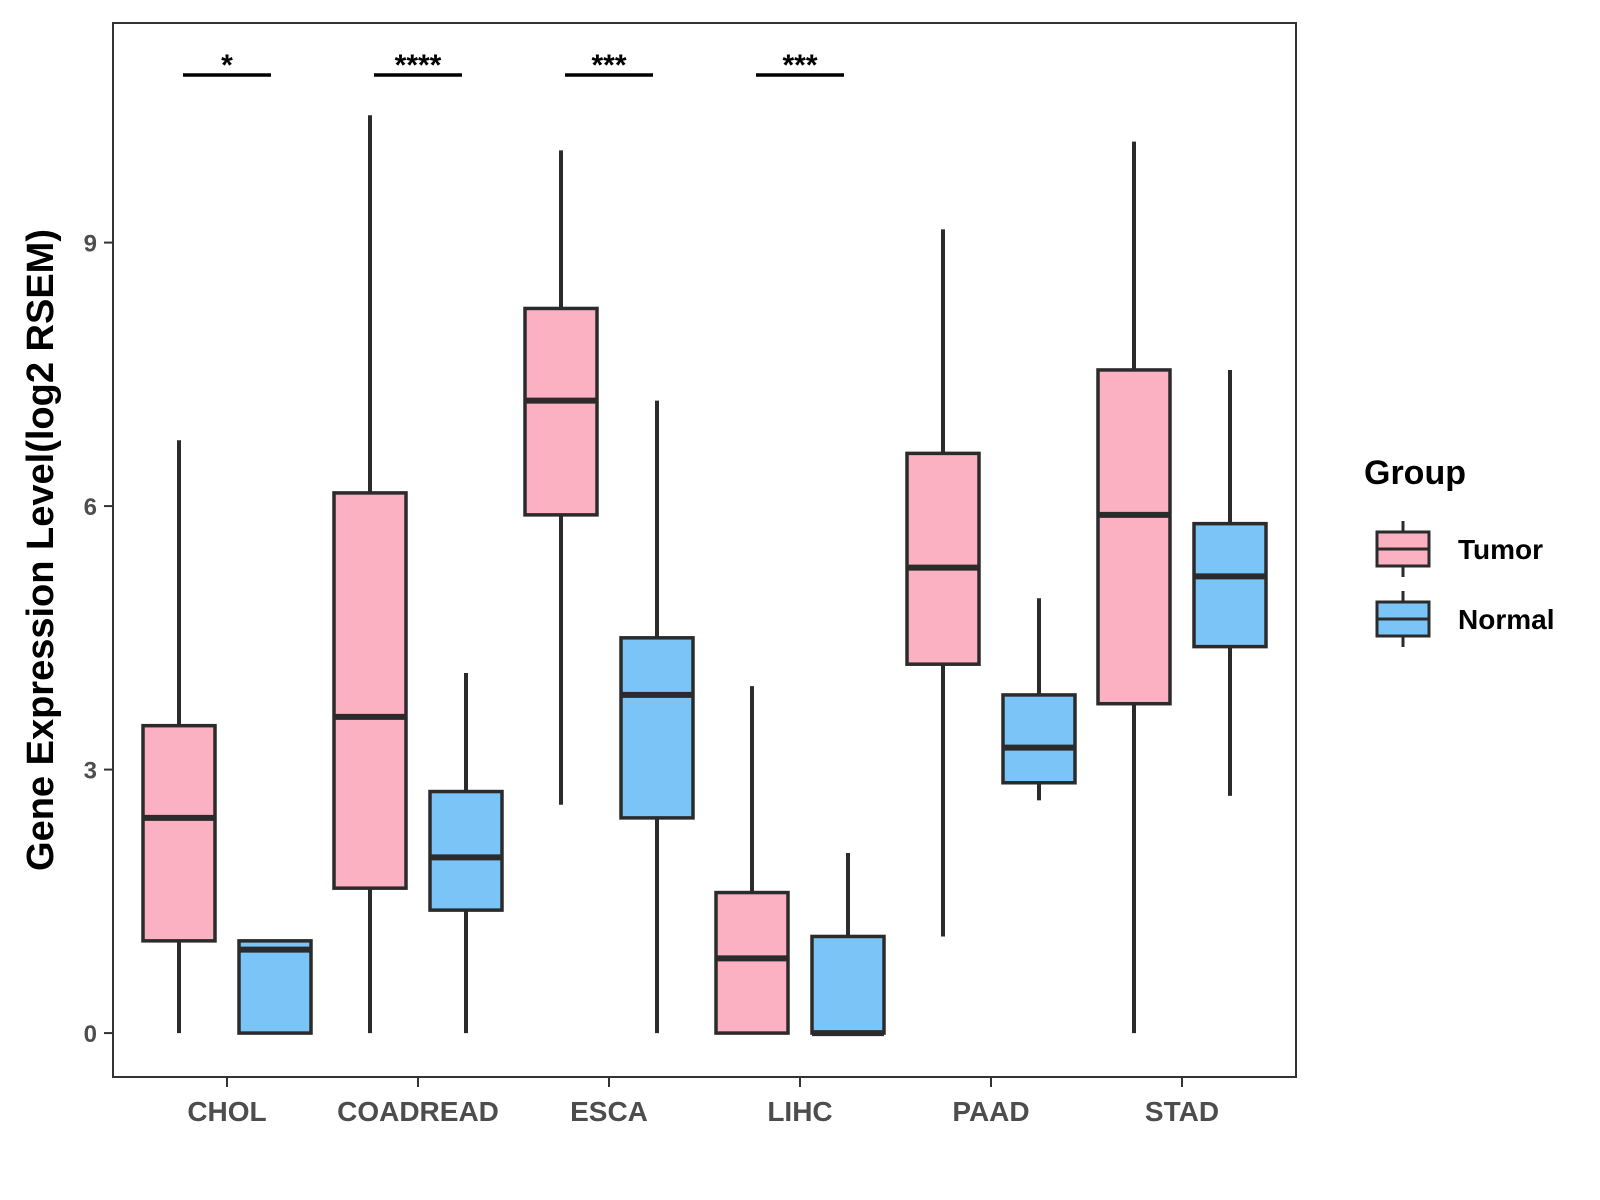 The image size is (1600, 1200). I want to click on legend-key-tumor, so click(1403, 549).